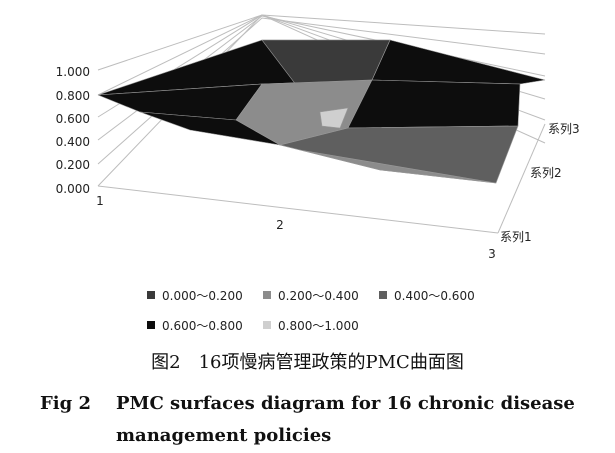  Describe the element at coordinates (73, 130) in the screenshot. I see `z-axis-ticks: 0.000 0.200 0.400 0.600 0.800 1.000` at that location.